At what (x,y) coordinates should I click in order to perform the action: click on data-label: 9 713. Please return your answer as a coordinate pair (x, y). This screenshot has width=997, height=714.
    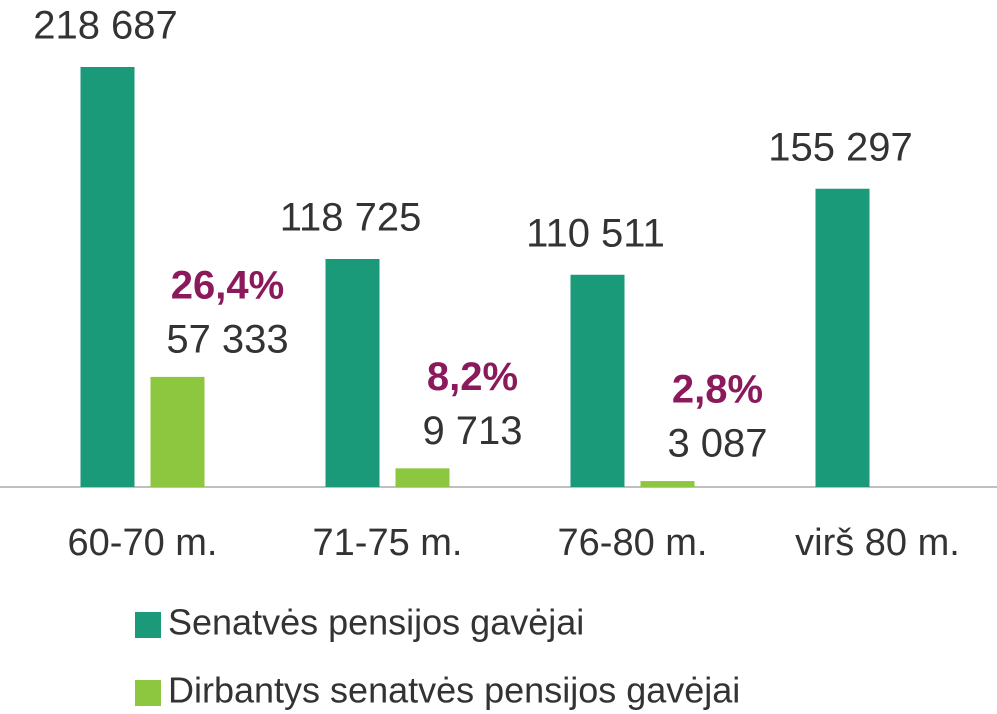
    Looking at the image, I should click on (472, 431).